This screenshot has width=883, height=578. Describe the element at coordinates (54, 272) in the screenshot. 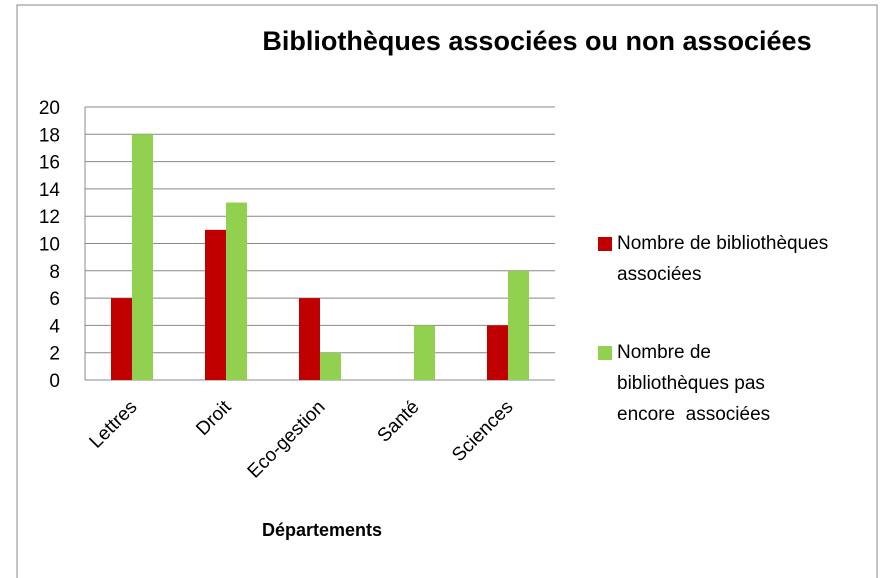

I see `y-tick-label: 8` at that location.